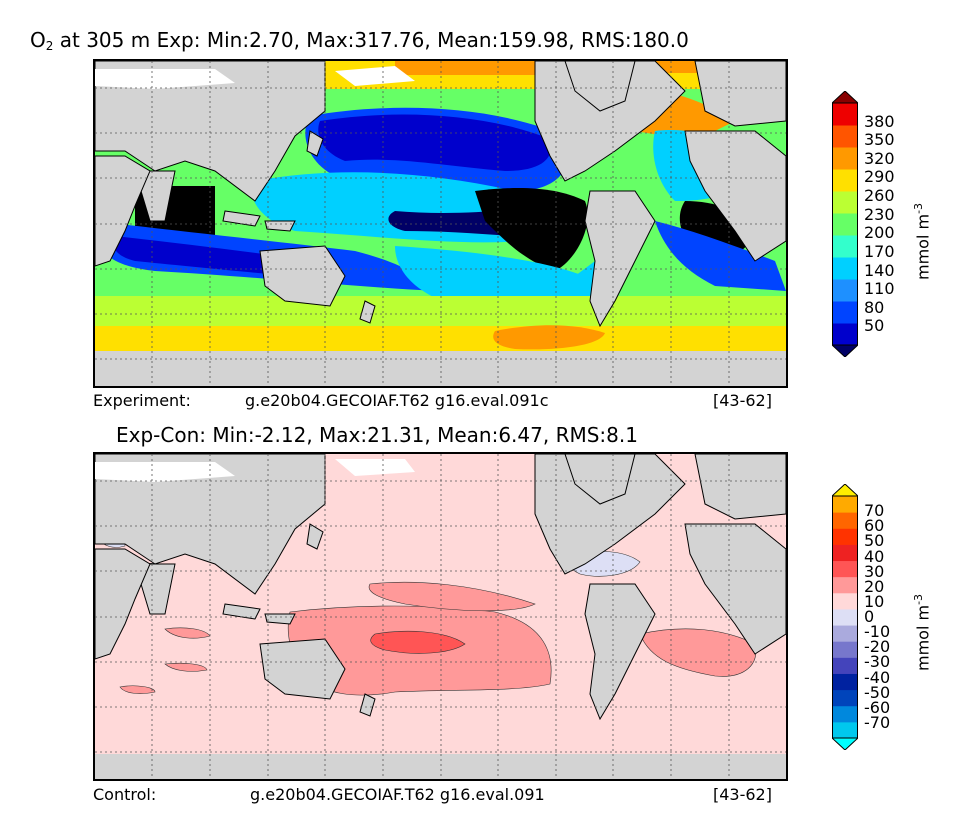 Image resolution: width=966 pixels, height=834 pixels. I want to click on colorbar-tick-label: 230, so click(879, 214).